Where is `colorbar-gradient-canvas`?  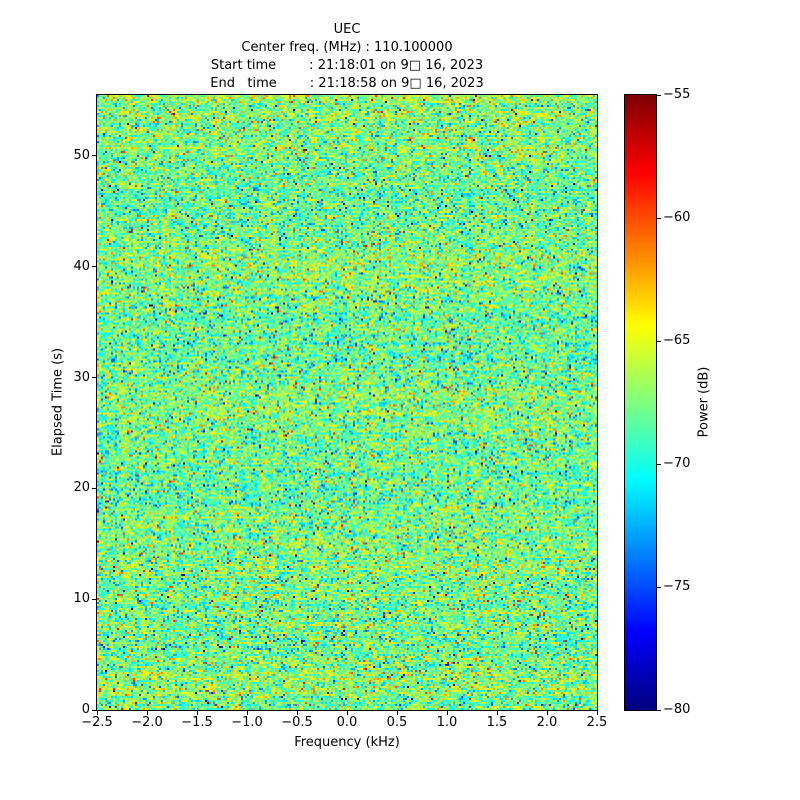 colorbar-gradient-canvas is located at coordinates (640, 402).